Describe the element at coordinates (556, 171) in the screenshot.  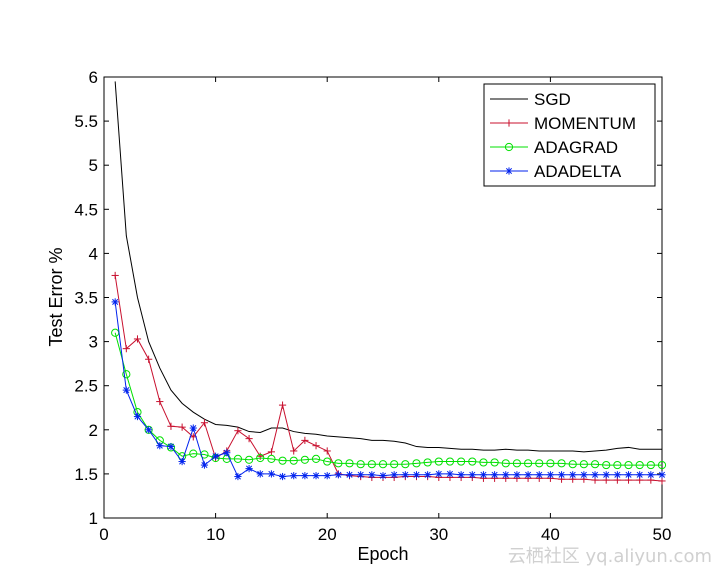
I see `legend-item-adadelta: ADADELTA` at that location.